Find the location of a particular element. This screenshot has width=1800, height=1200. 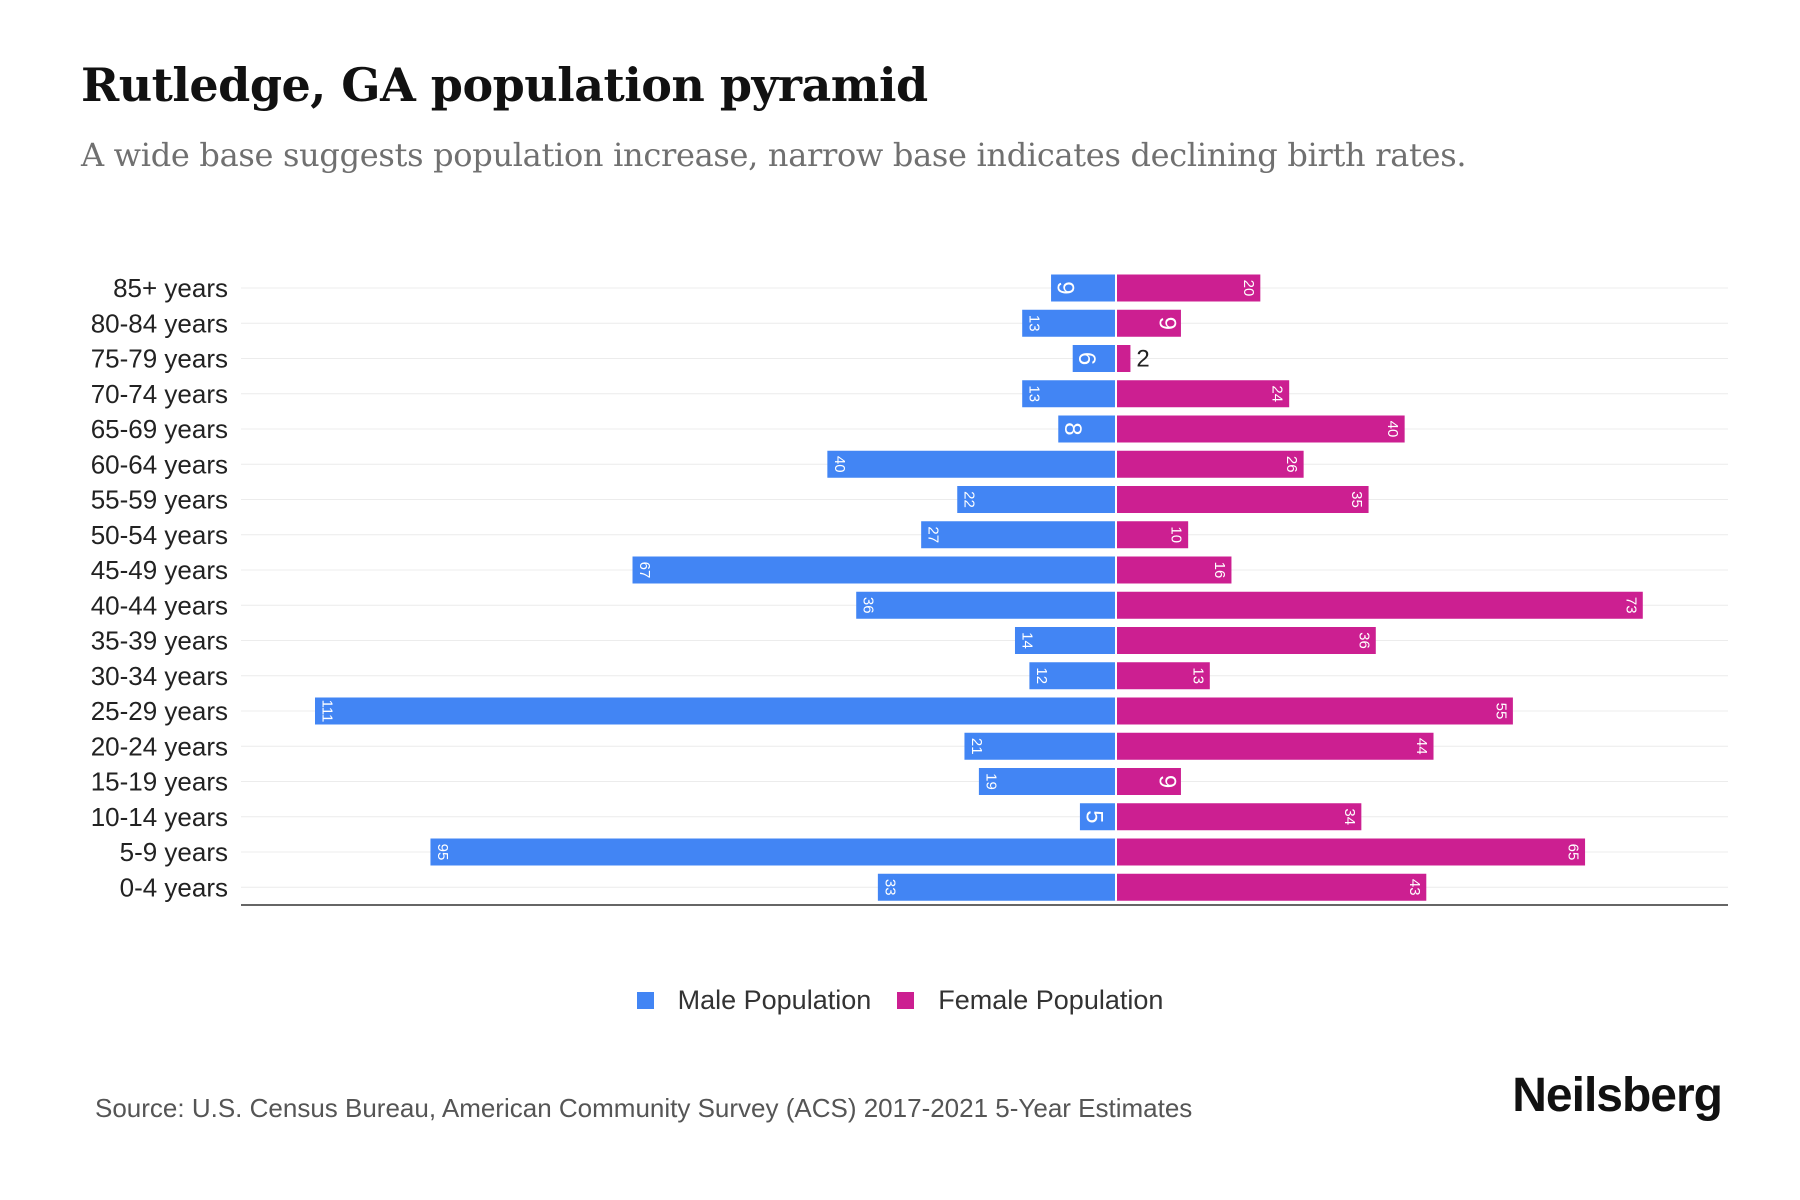

female-value-label: 35 is located at coordinates (1356, 499).